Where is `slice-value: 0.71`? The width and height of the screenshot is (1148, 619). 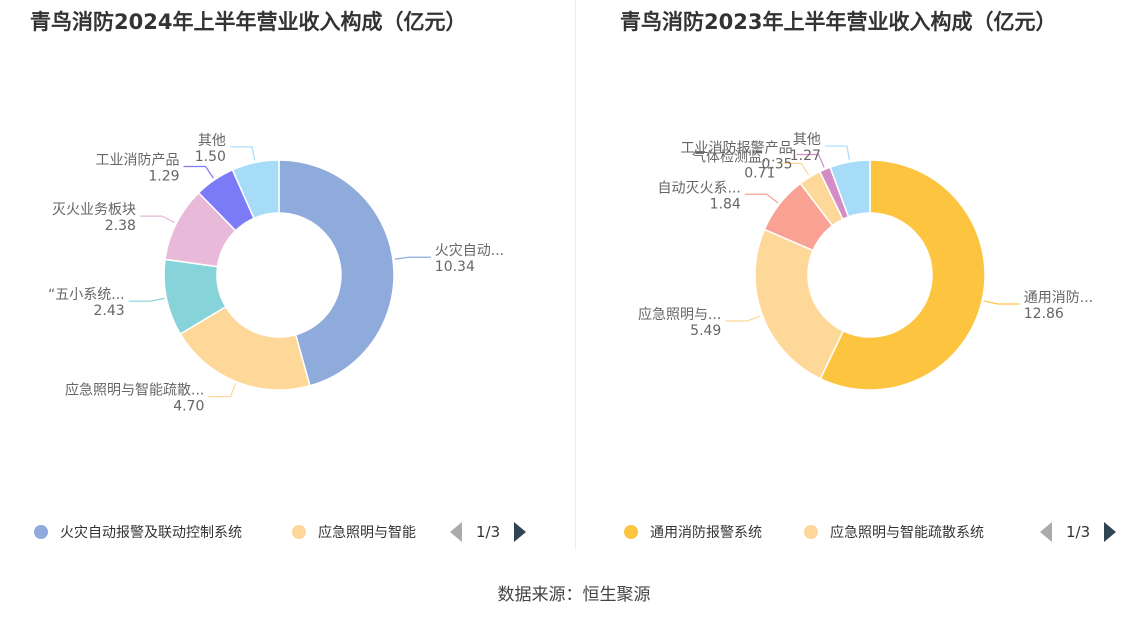
slice-value: 0.71 is located at coordinates (759, 173).